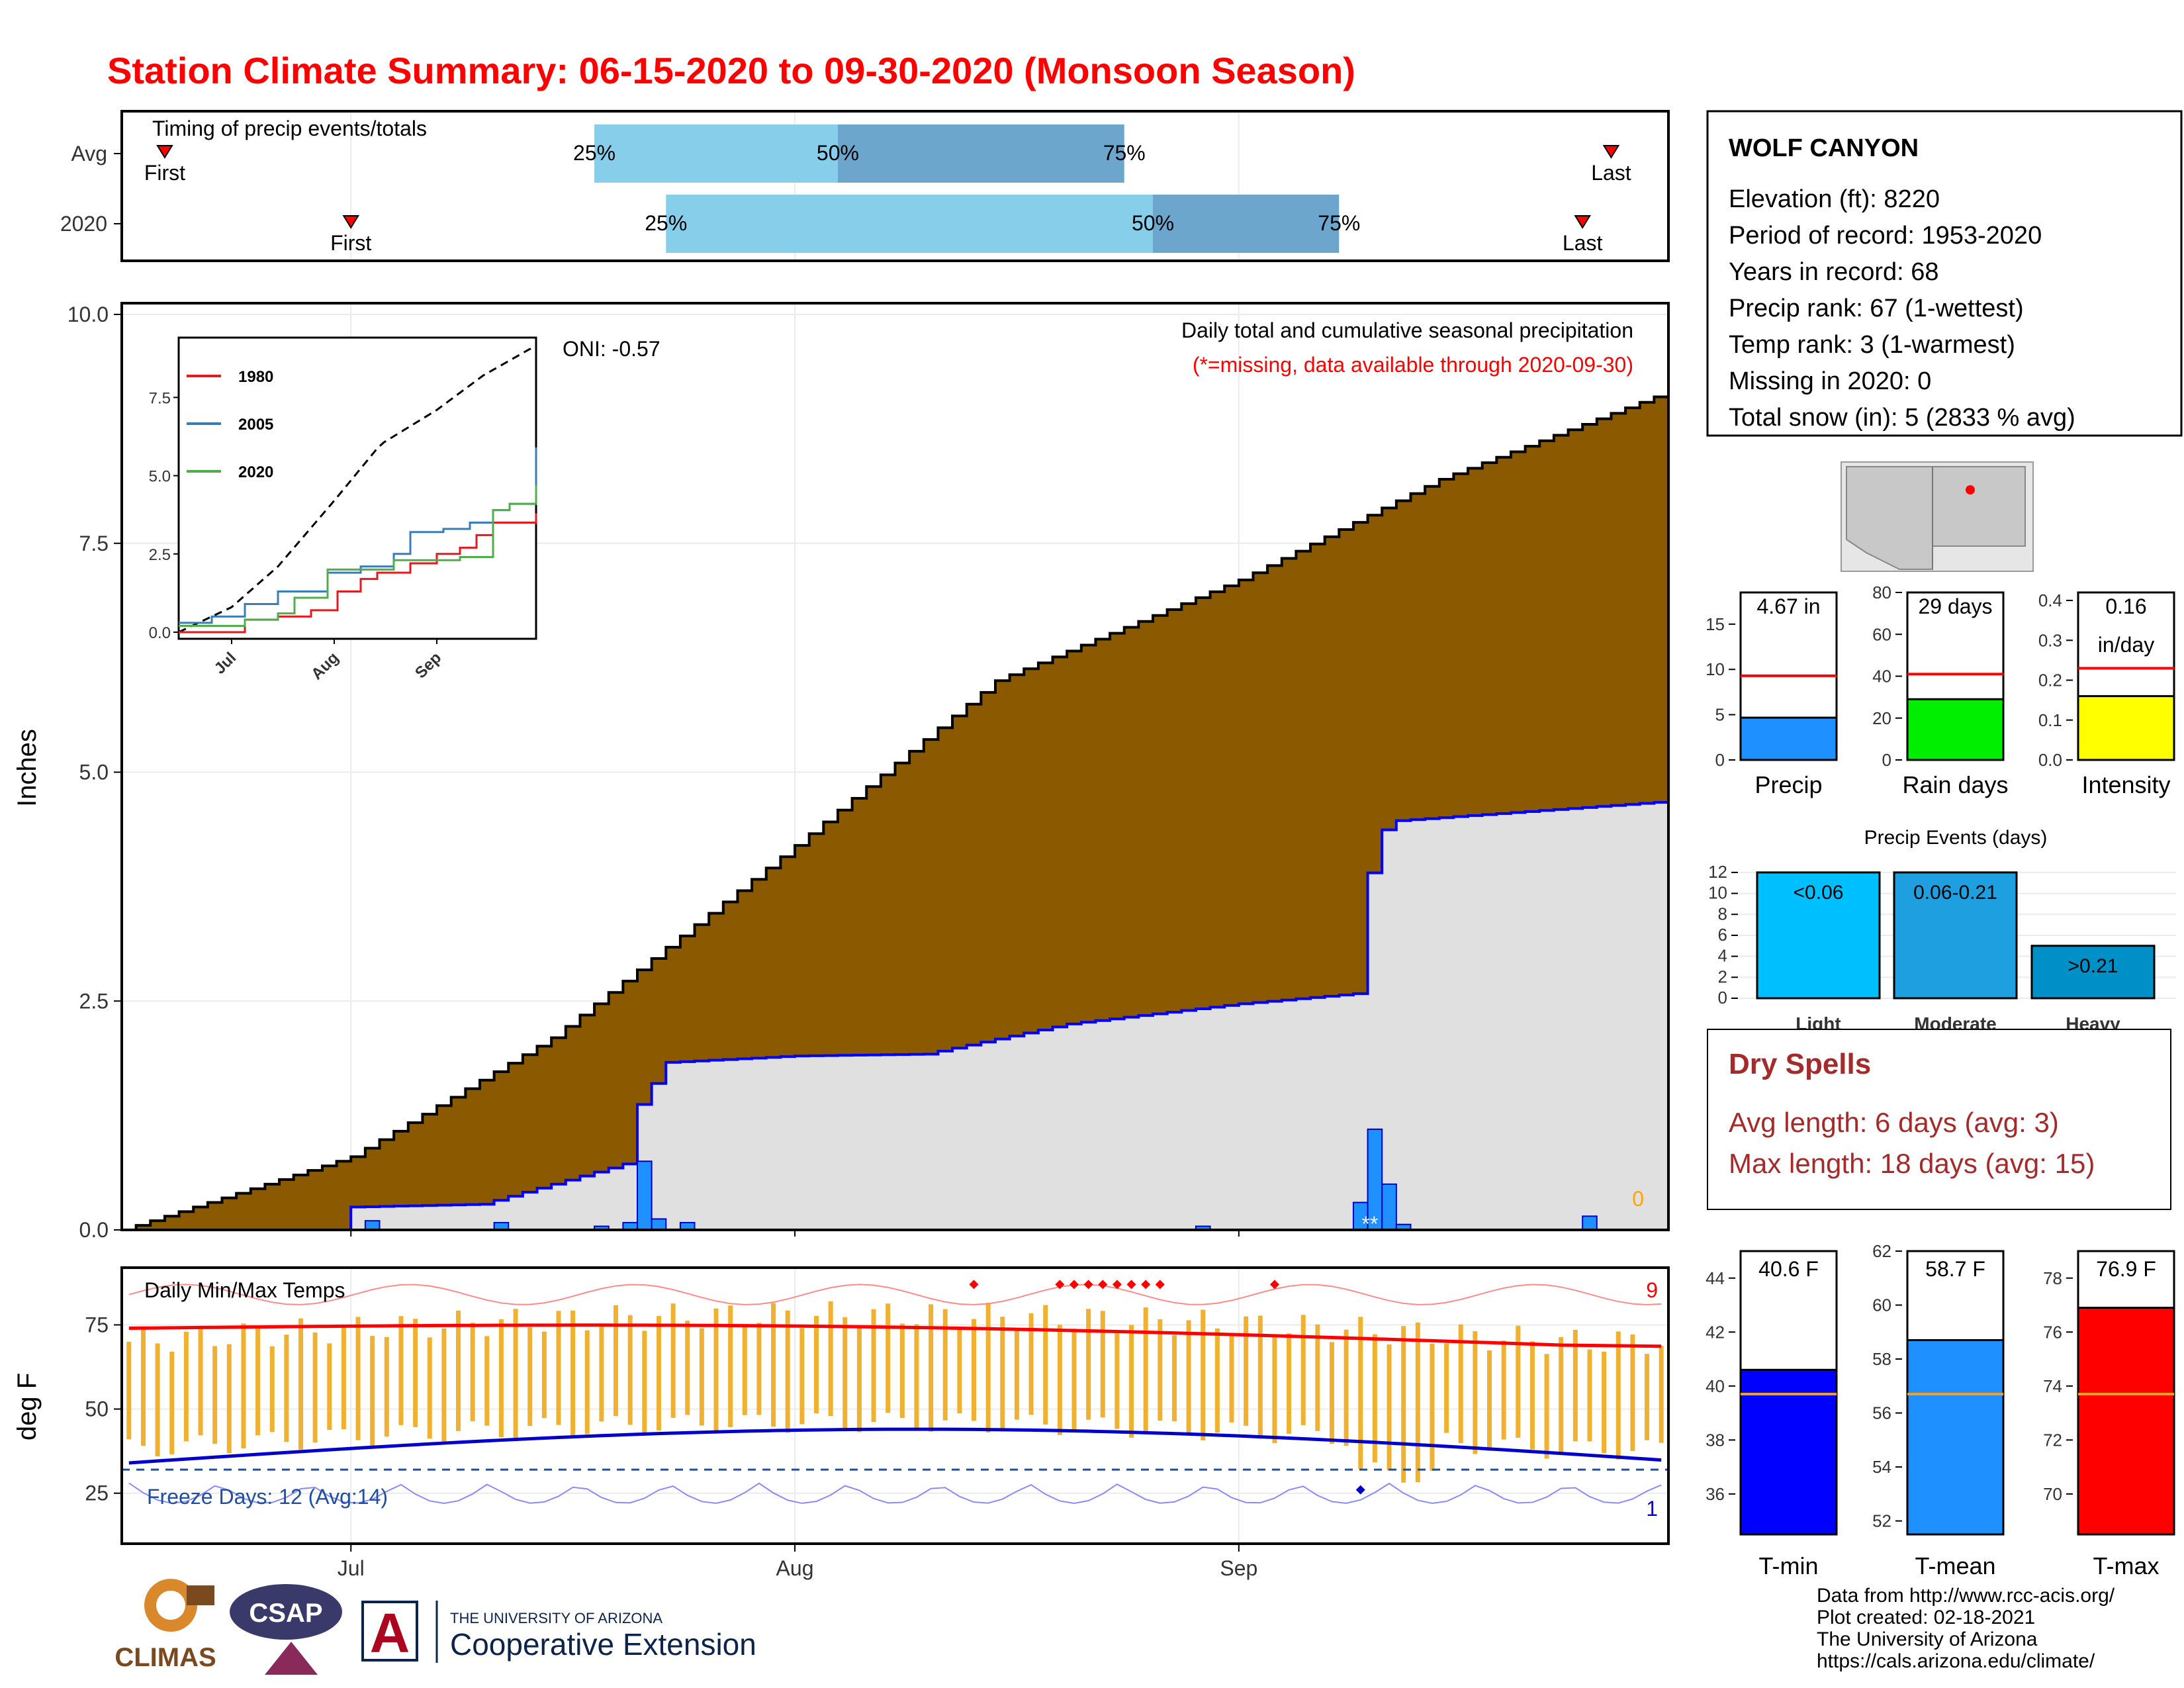 This screenshot has width=2184, height=1688. What do you see at coordinates (2093, 966) in the screenshot?
I see `precip-event-range: >0.21` at bounding box center [2093, 966].